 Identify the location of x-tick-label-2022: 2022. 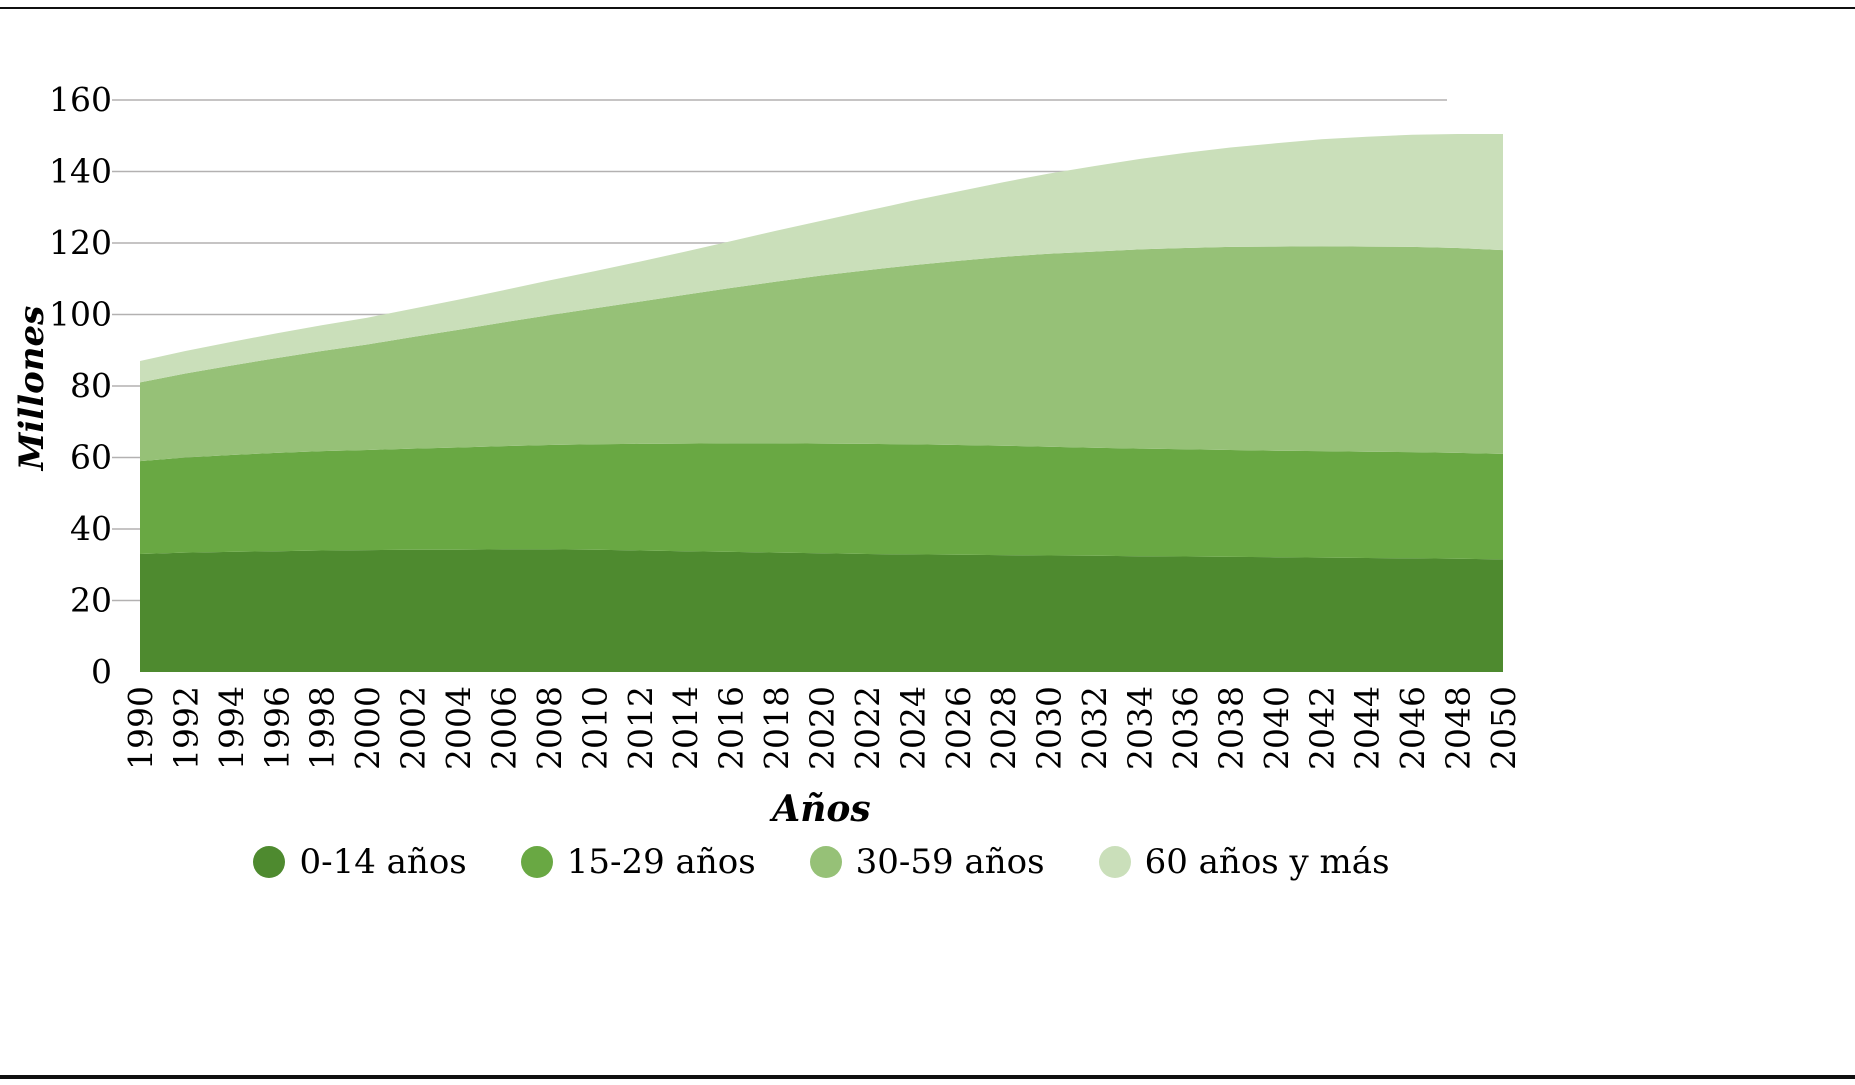
(867, 728).